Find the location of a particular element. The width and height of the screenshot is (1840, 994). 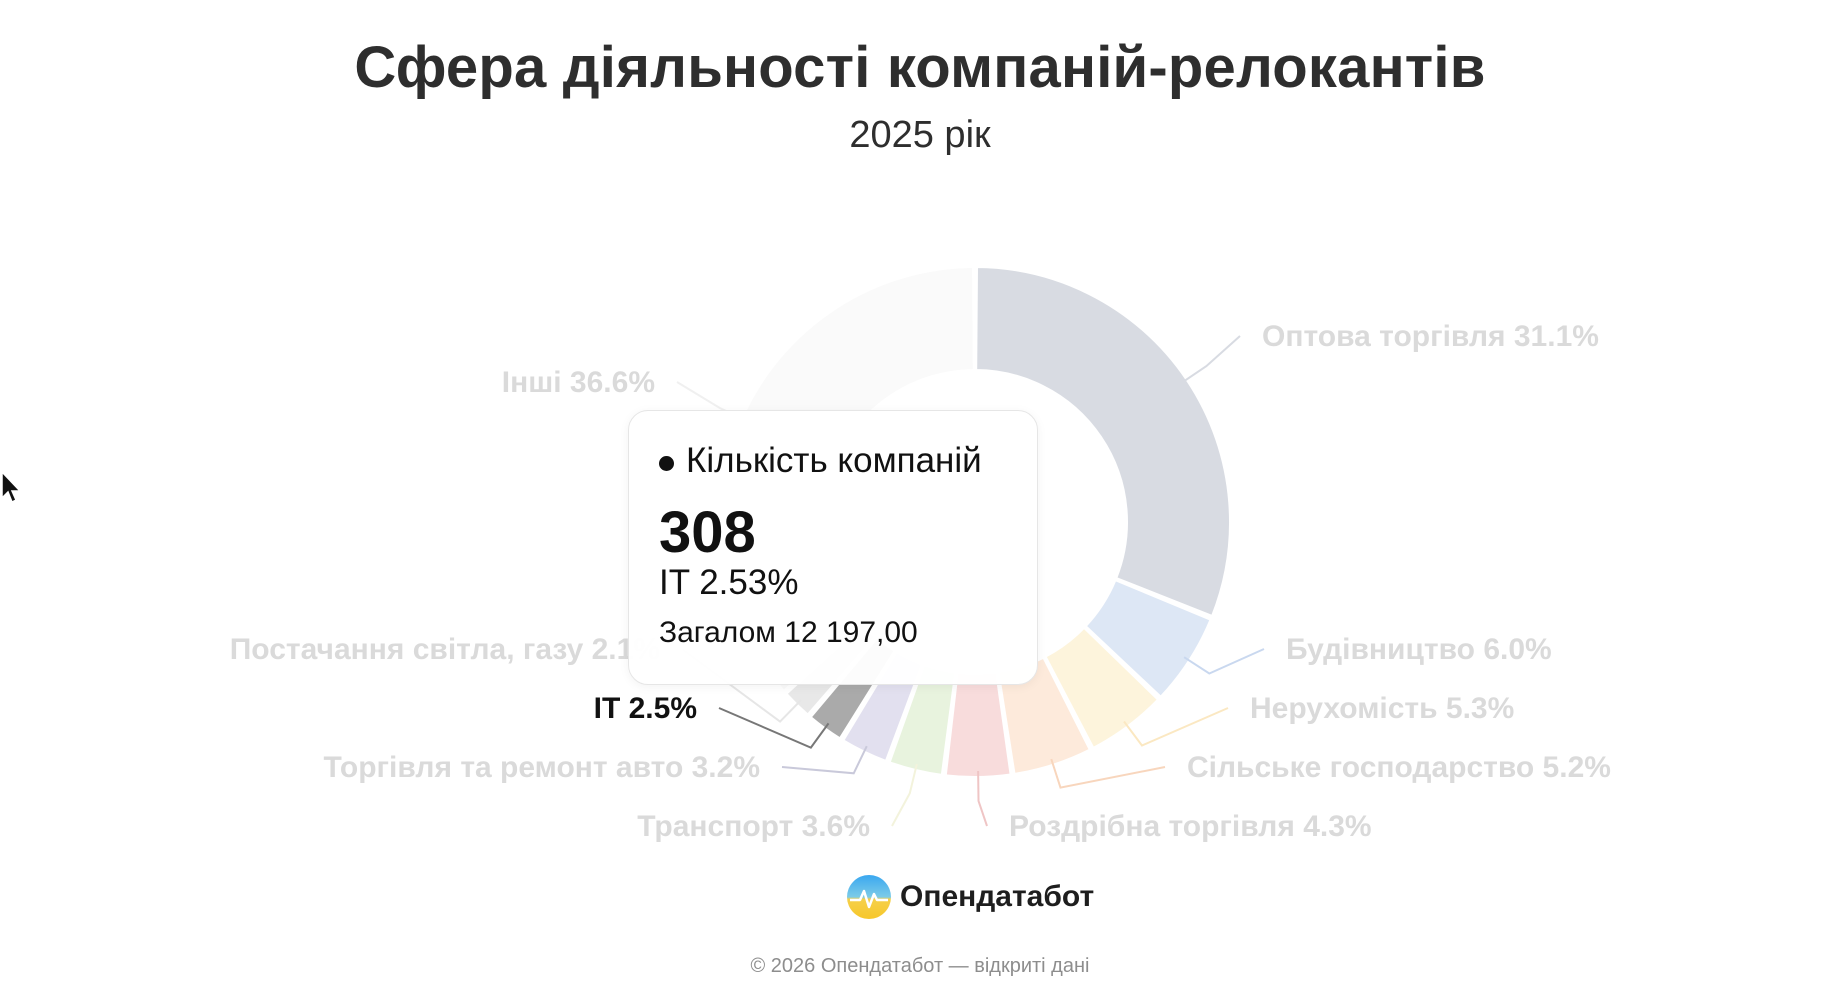

chart-title: Сфера діяльності компаній-релокантів is located at coordinates (920, 67).